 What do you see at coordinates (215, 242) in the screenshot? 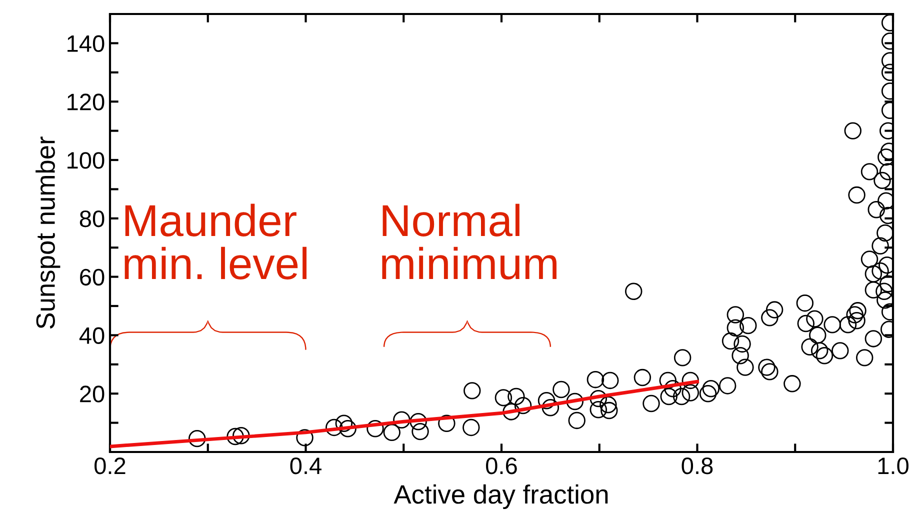
I see `annotation: Maunder min. level` at bounding box center [215, 242].